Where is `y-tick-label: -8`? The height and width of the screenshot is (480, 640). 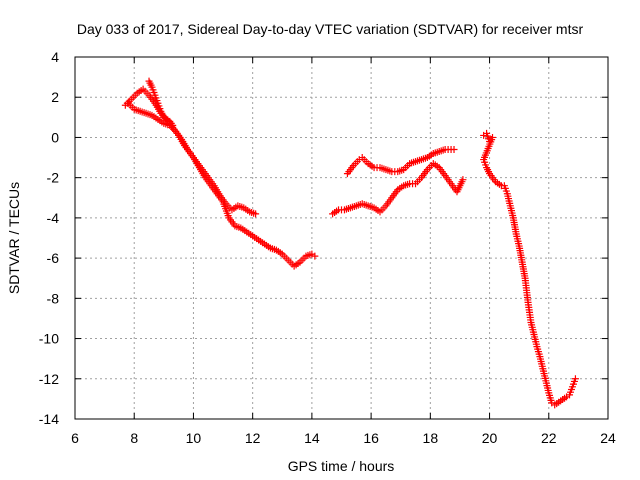
y-tick-label: -8 is located at coordinates (53, 298).